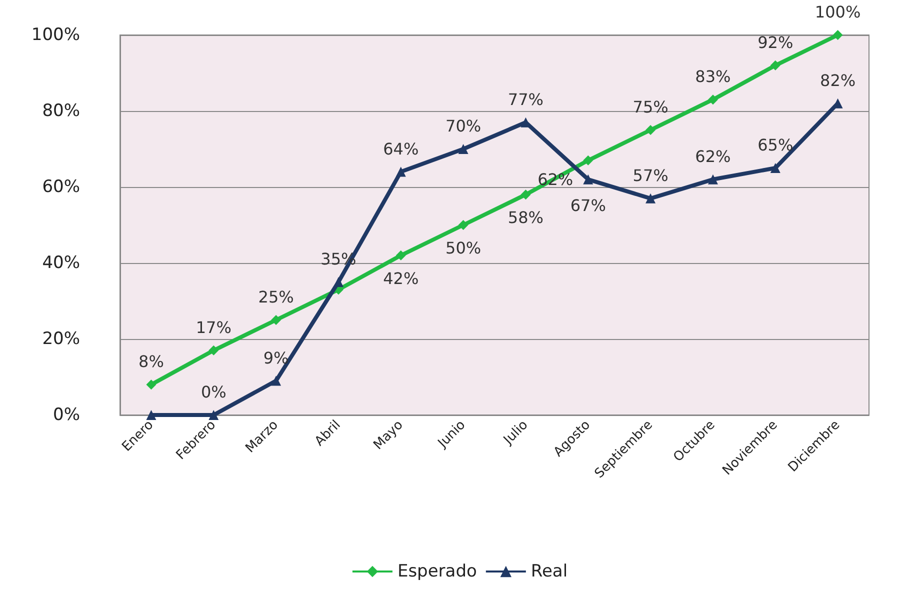  What do you see at coordinates (276, 358) in the screenshot?
I see `data-label: 9%` at bounding box center [276, 358].